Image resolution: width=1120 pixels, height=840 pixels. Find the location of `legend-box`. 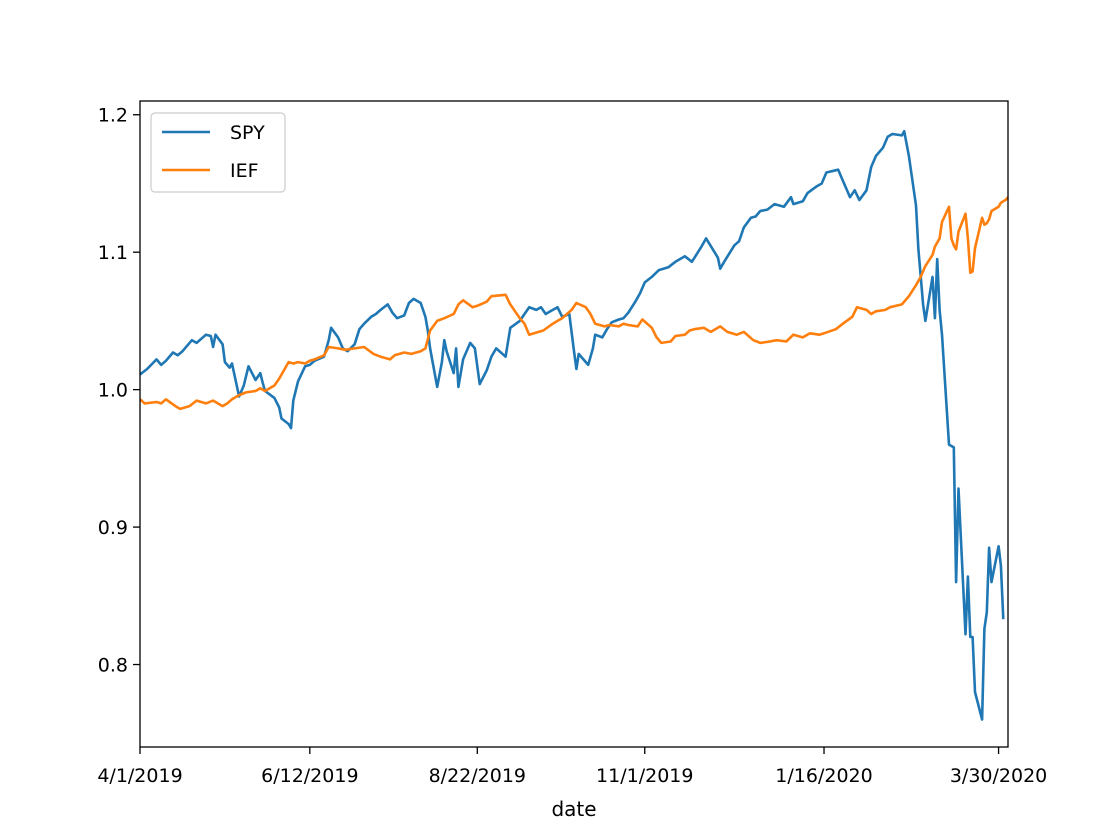

legend-box is located at coordinates (218, 152).